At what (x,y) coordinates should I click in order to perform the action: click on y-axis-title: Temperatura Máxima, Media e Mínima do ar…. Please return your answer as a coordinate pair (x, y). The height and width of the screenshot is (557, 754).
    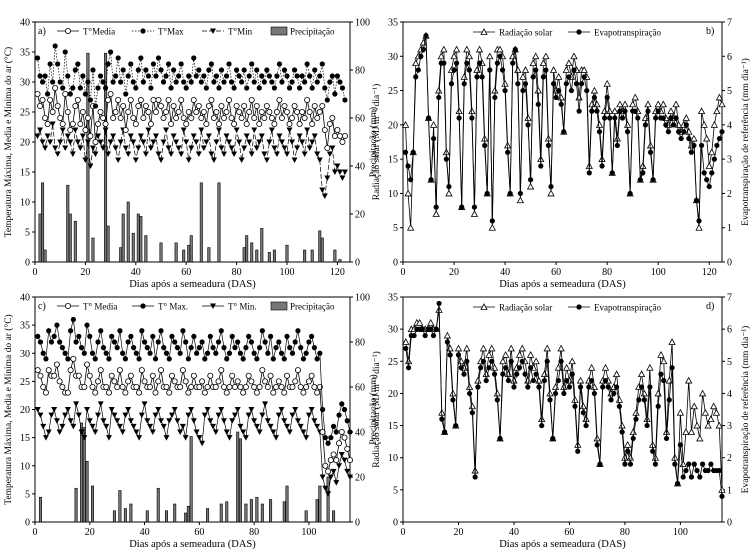
    Looking at the image, I should click on (8, 409).